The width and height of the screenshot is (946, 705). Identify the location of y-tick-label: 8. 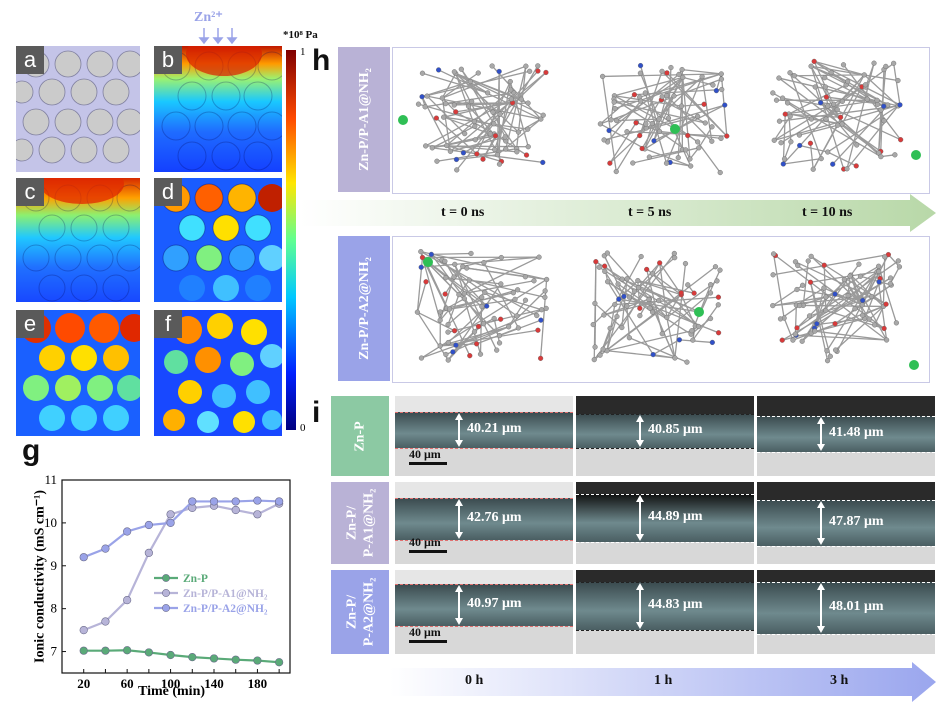
(54, 608).